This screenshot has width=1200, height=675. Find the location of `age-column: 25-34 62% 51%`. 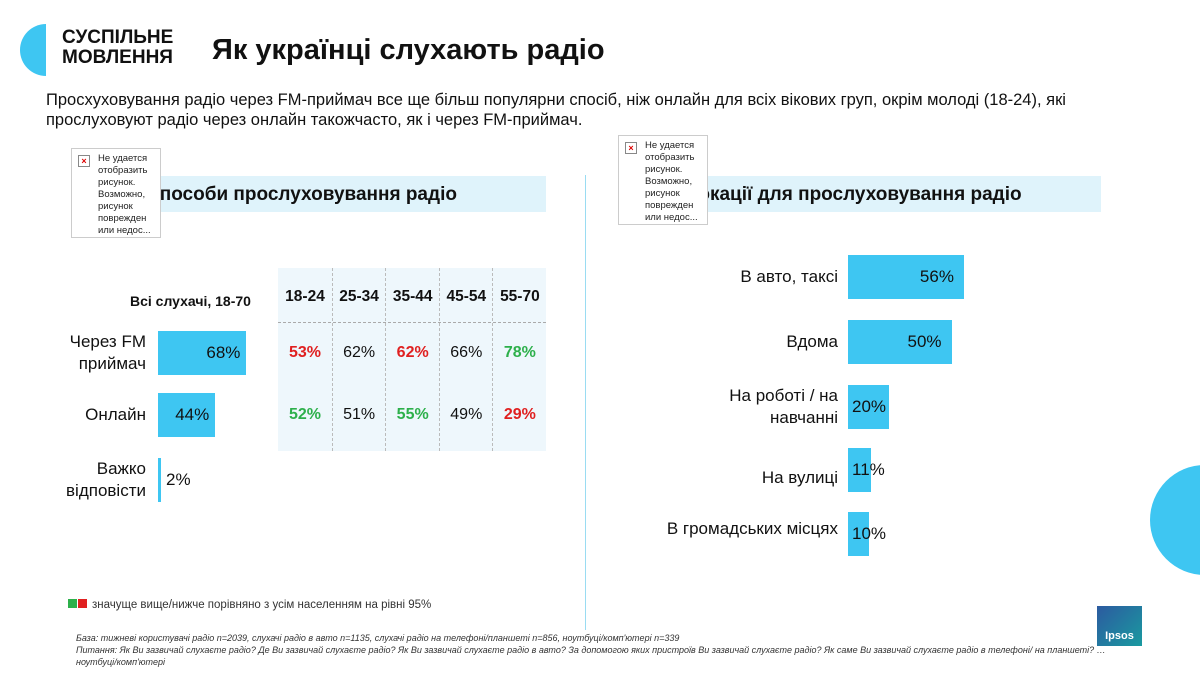

age-column: 25-34 62% 51% is located at coordinates (358, 359).